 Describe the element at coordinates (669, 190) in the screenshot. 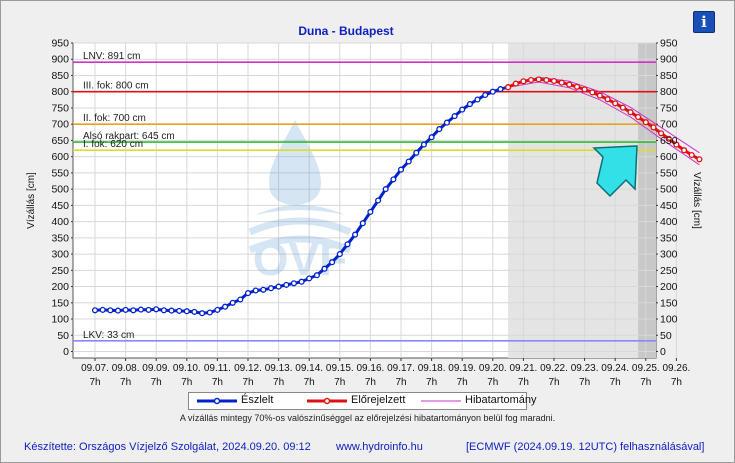

I see `y-tick-label-right: 500` at that location.